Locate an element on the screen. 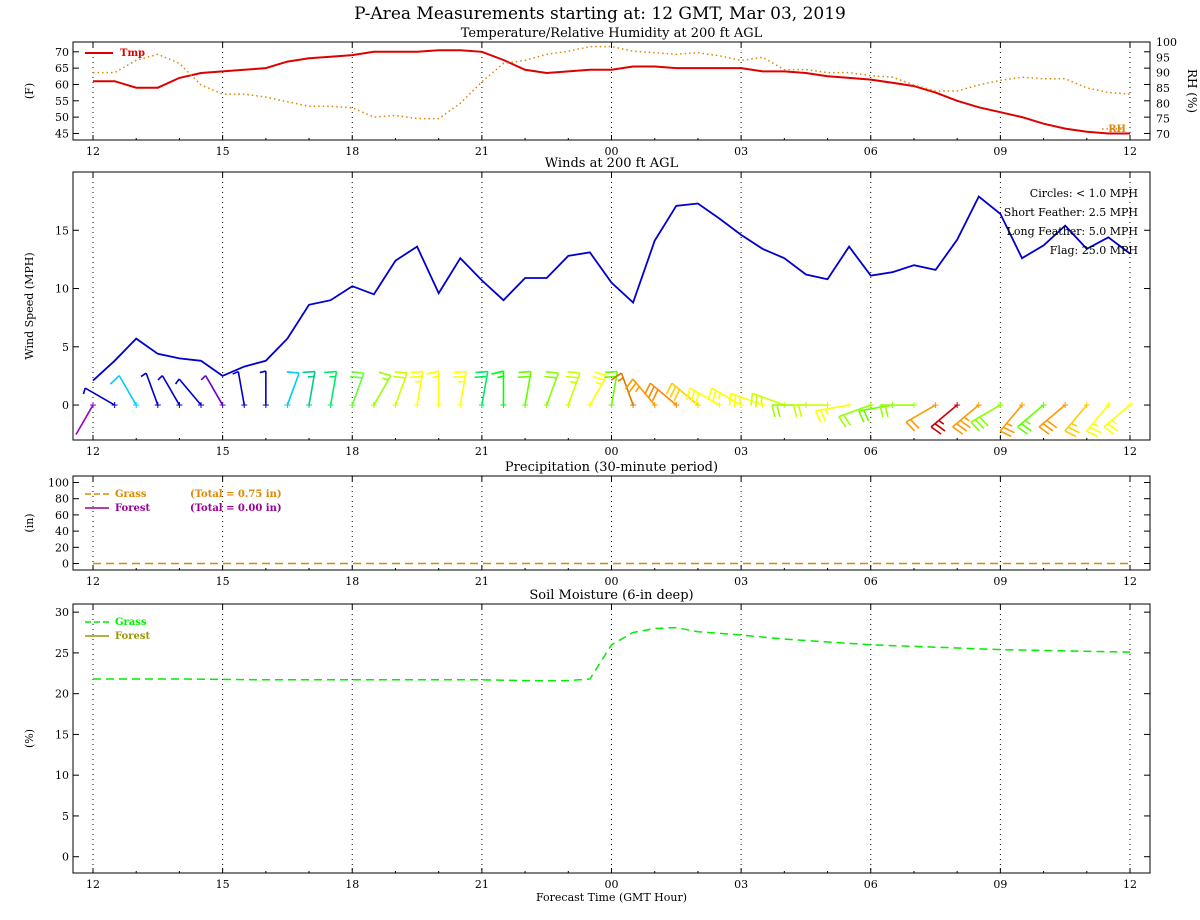 The height and width of the screenshot is (920, 1200). y-right-tick-label: 70 is located at coordinates (1163, 134).